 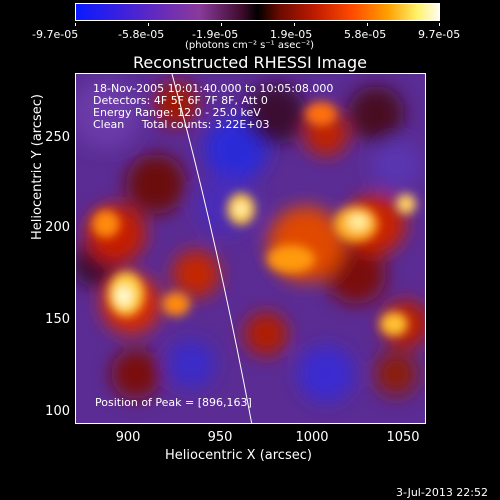 I want to click on colorbar, so click(x=257, y=12).